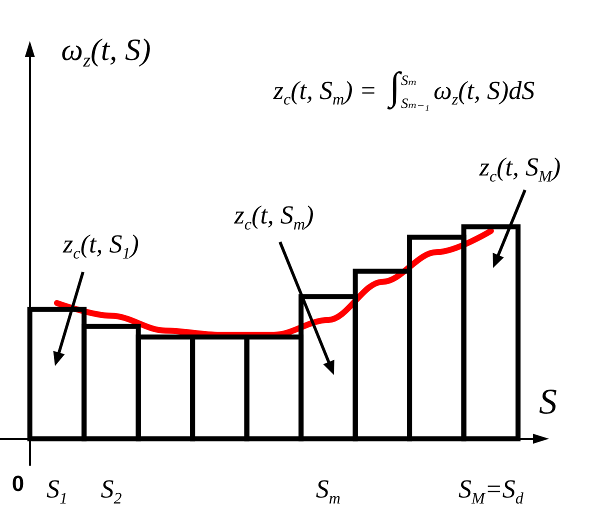 Image resolution: width=608 pixels, height=507 pixels. I want to click on x-axis-title: S, so click(548, 402).